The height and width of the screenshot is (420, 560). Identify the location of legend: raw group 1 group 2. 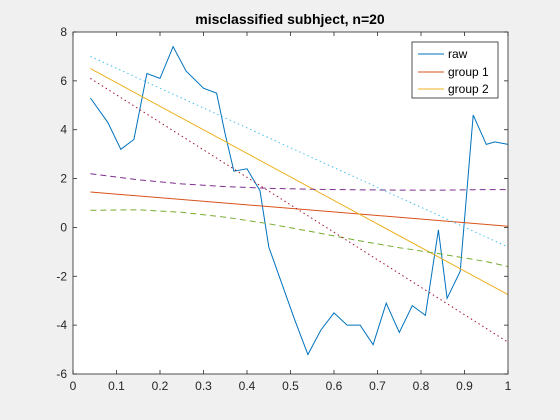
(455, 70).